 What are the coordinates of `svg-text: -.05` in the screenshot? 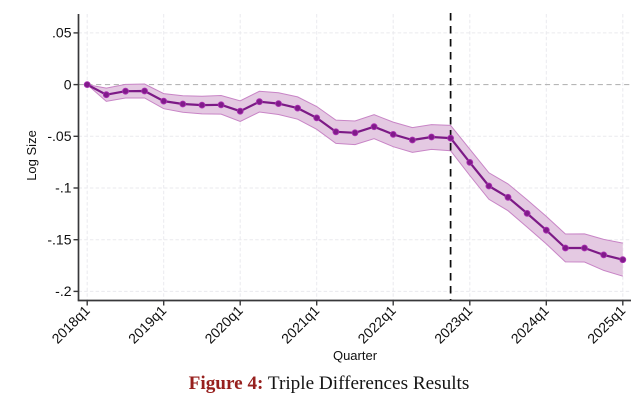 It's located at (59, 136).